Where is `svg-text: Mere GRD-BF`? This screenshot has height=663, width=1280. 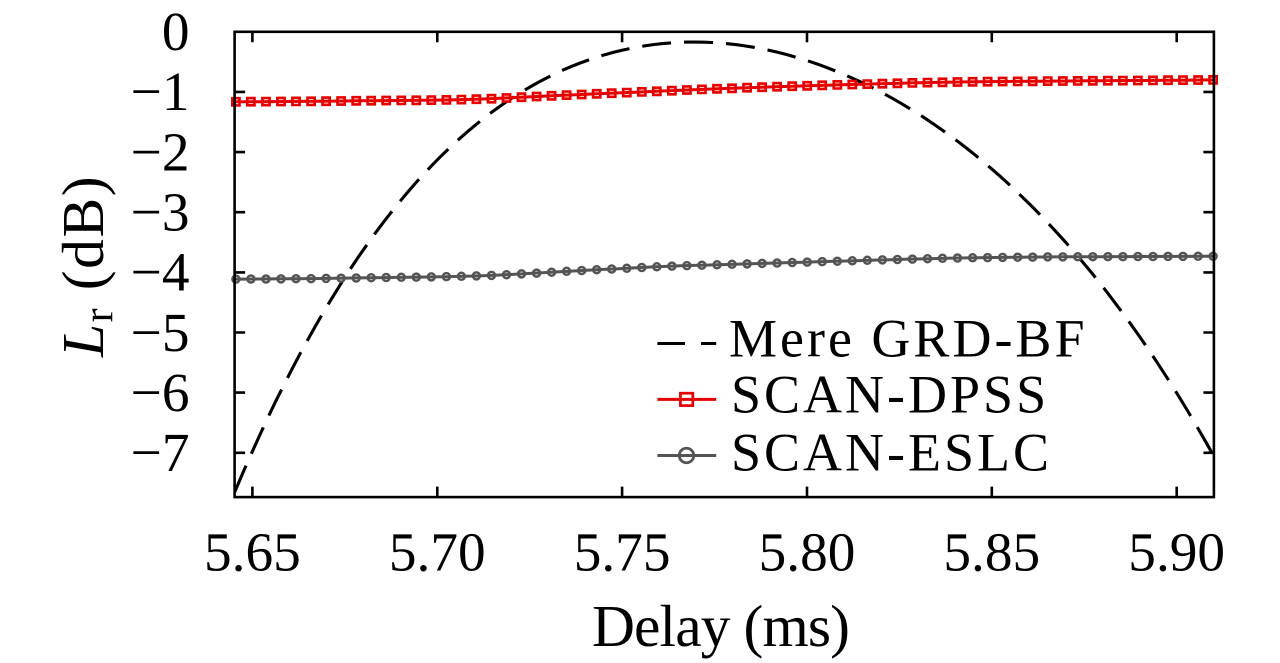
svg-text: Mere GRD-BF is located at coordinates (908, 338).